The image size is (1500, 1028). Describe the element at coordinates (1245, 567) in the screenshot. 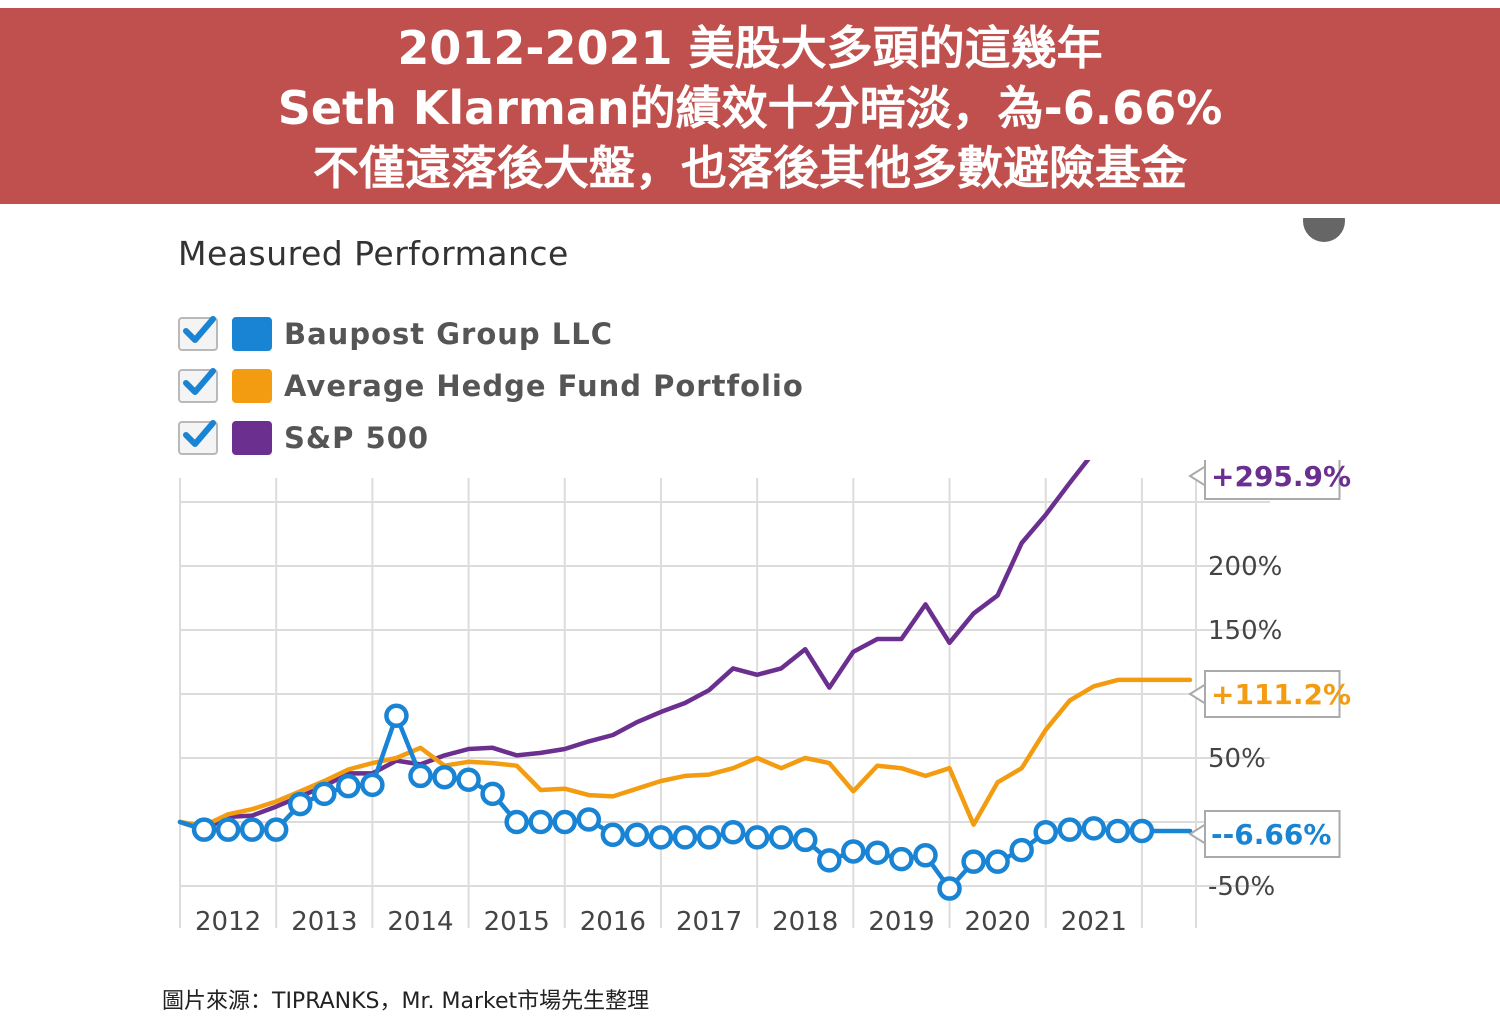

I see `y-tick-label: 200%` at that location.